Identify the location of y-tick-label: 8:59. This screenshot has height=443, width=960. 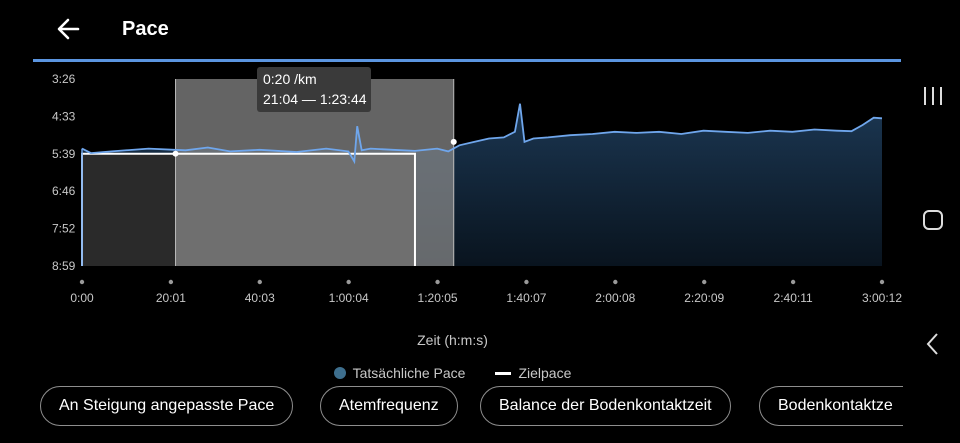
(64, 266).